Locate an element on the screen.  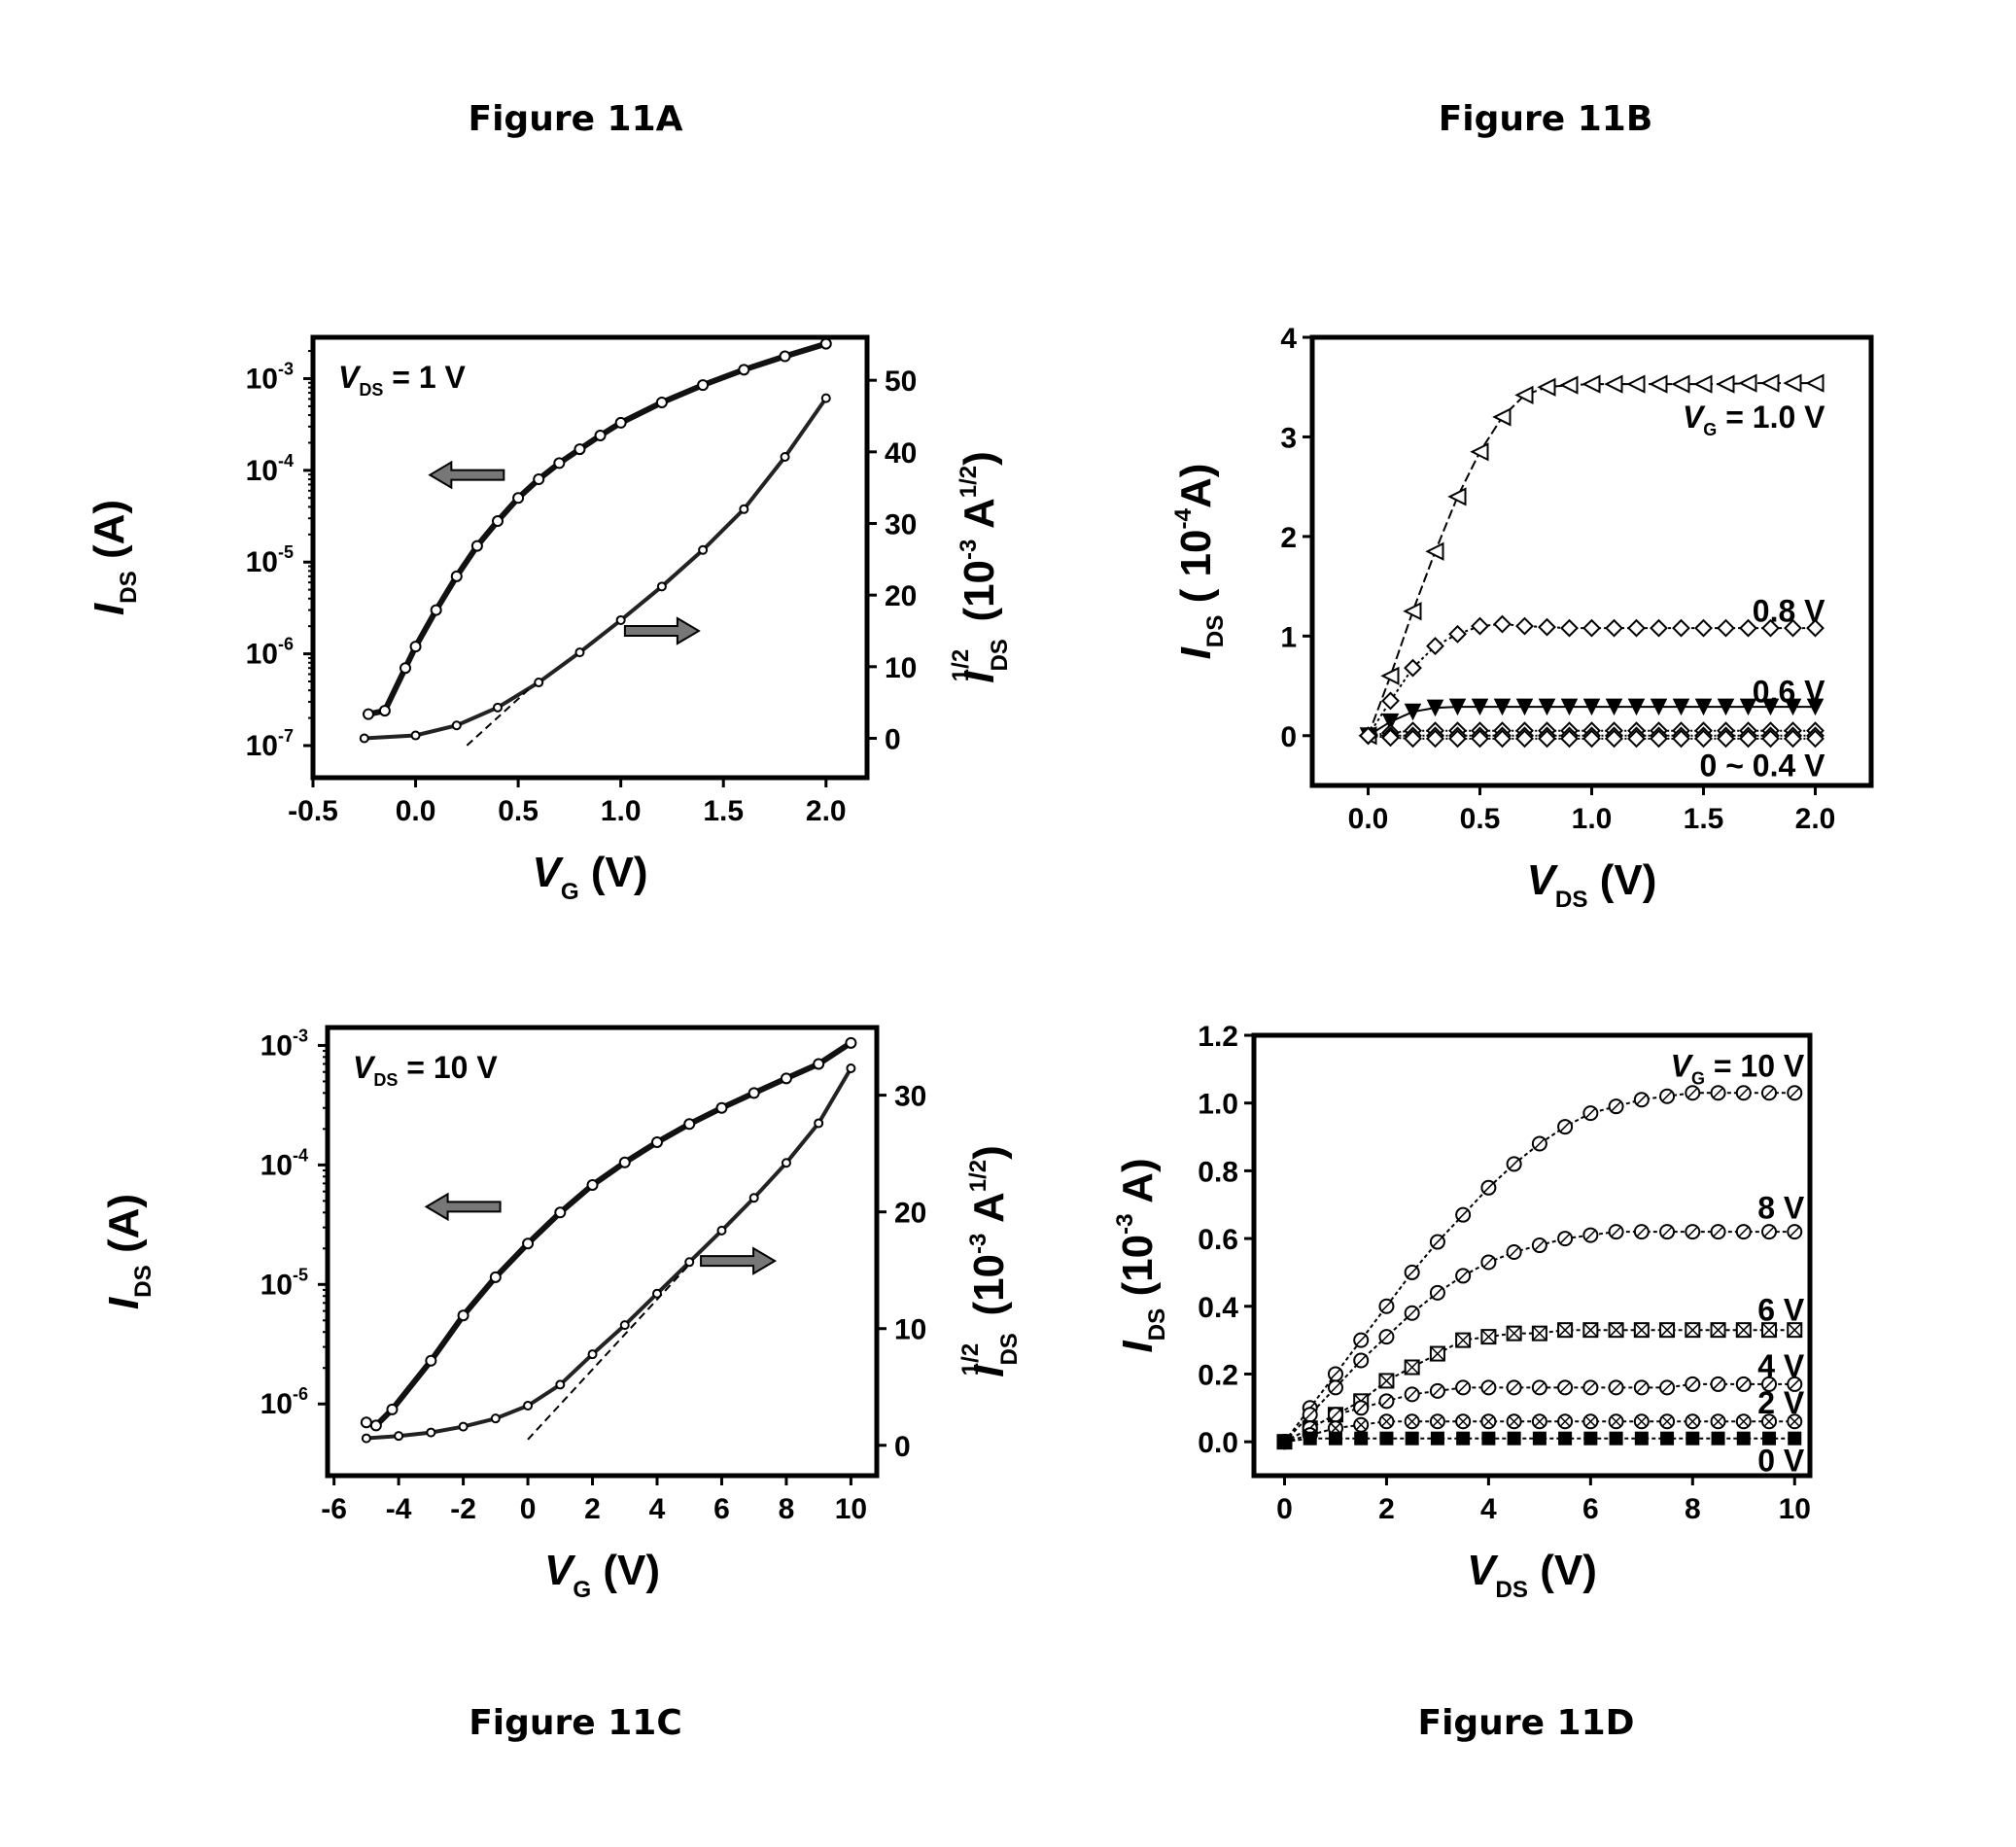
plot-frame-a is located at coordinates (590, 557).